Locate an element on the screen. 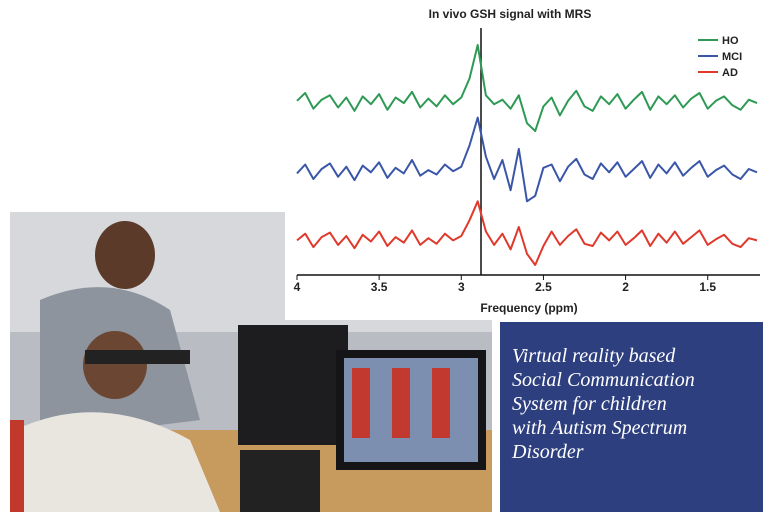 This screenshot has height=512, width=763. x-tick-label: 3.5 is located at coordinates (379, 287).